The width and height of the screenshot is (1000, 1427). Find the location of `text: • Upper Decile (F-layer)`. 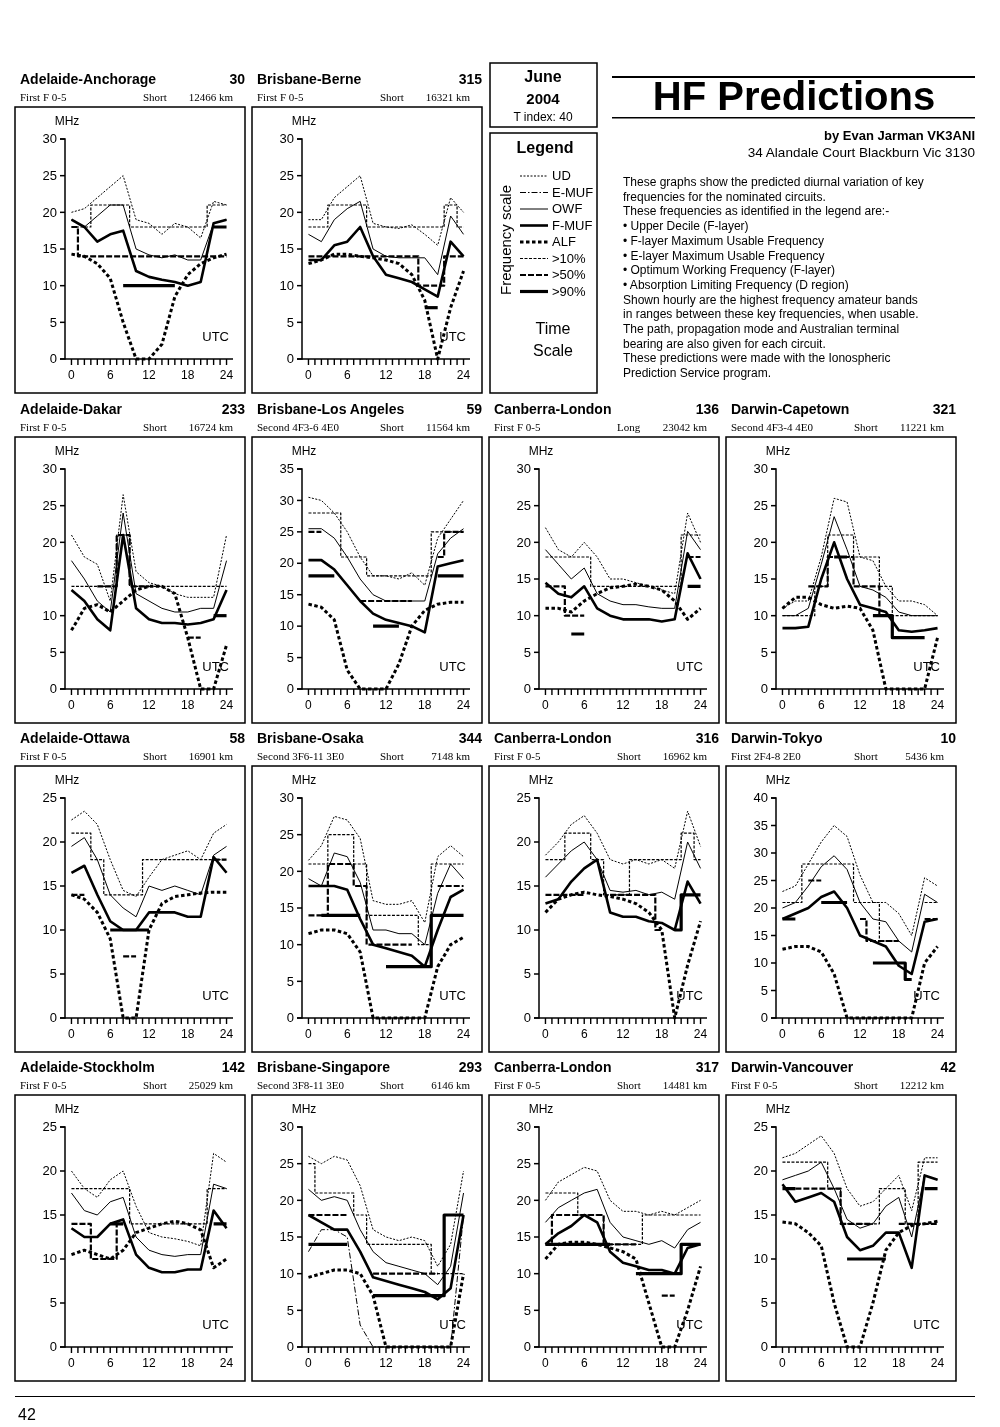

text: • Upper Decile (F-layer) is located at coordinates (686, 226).